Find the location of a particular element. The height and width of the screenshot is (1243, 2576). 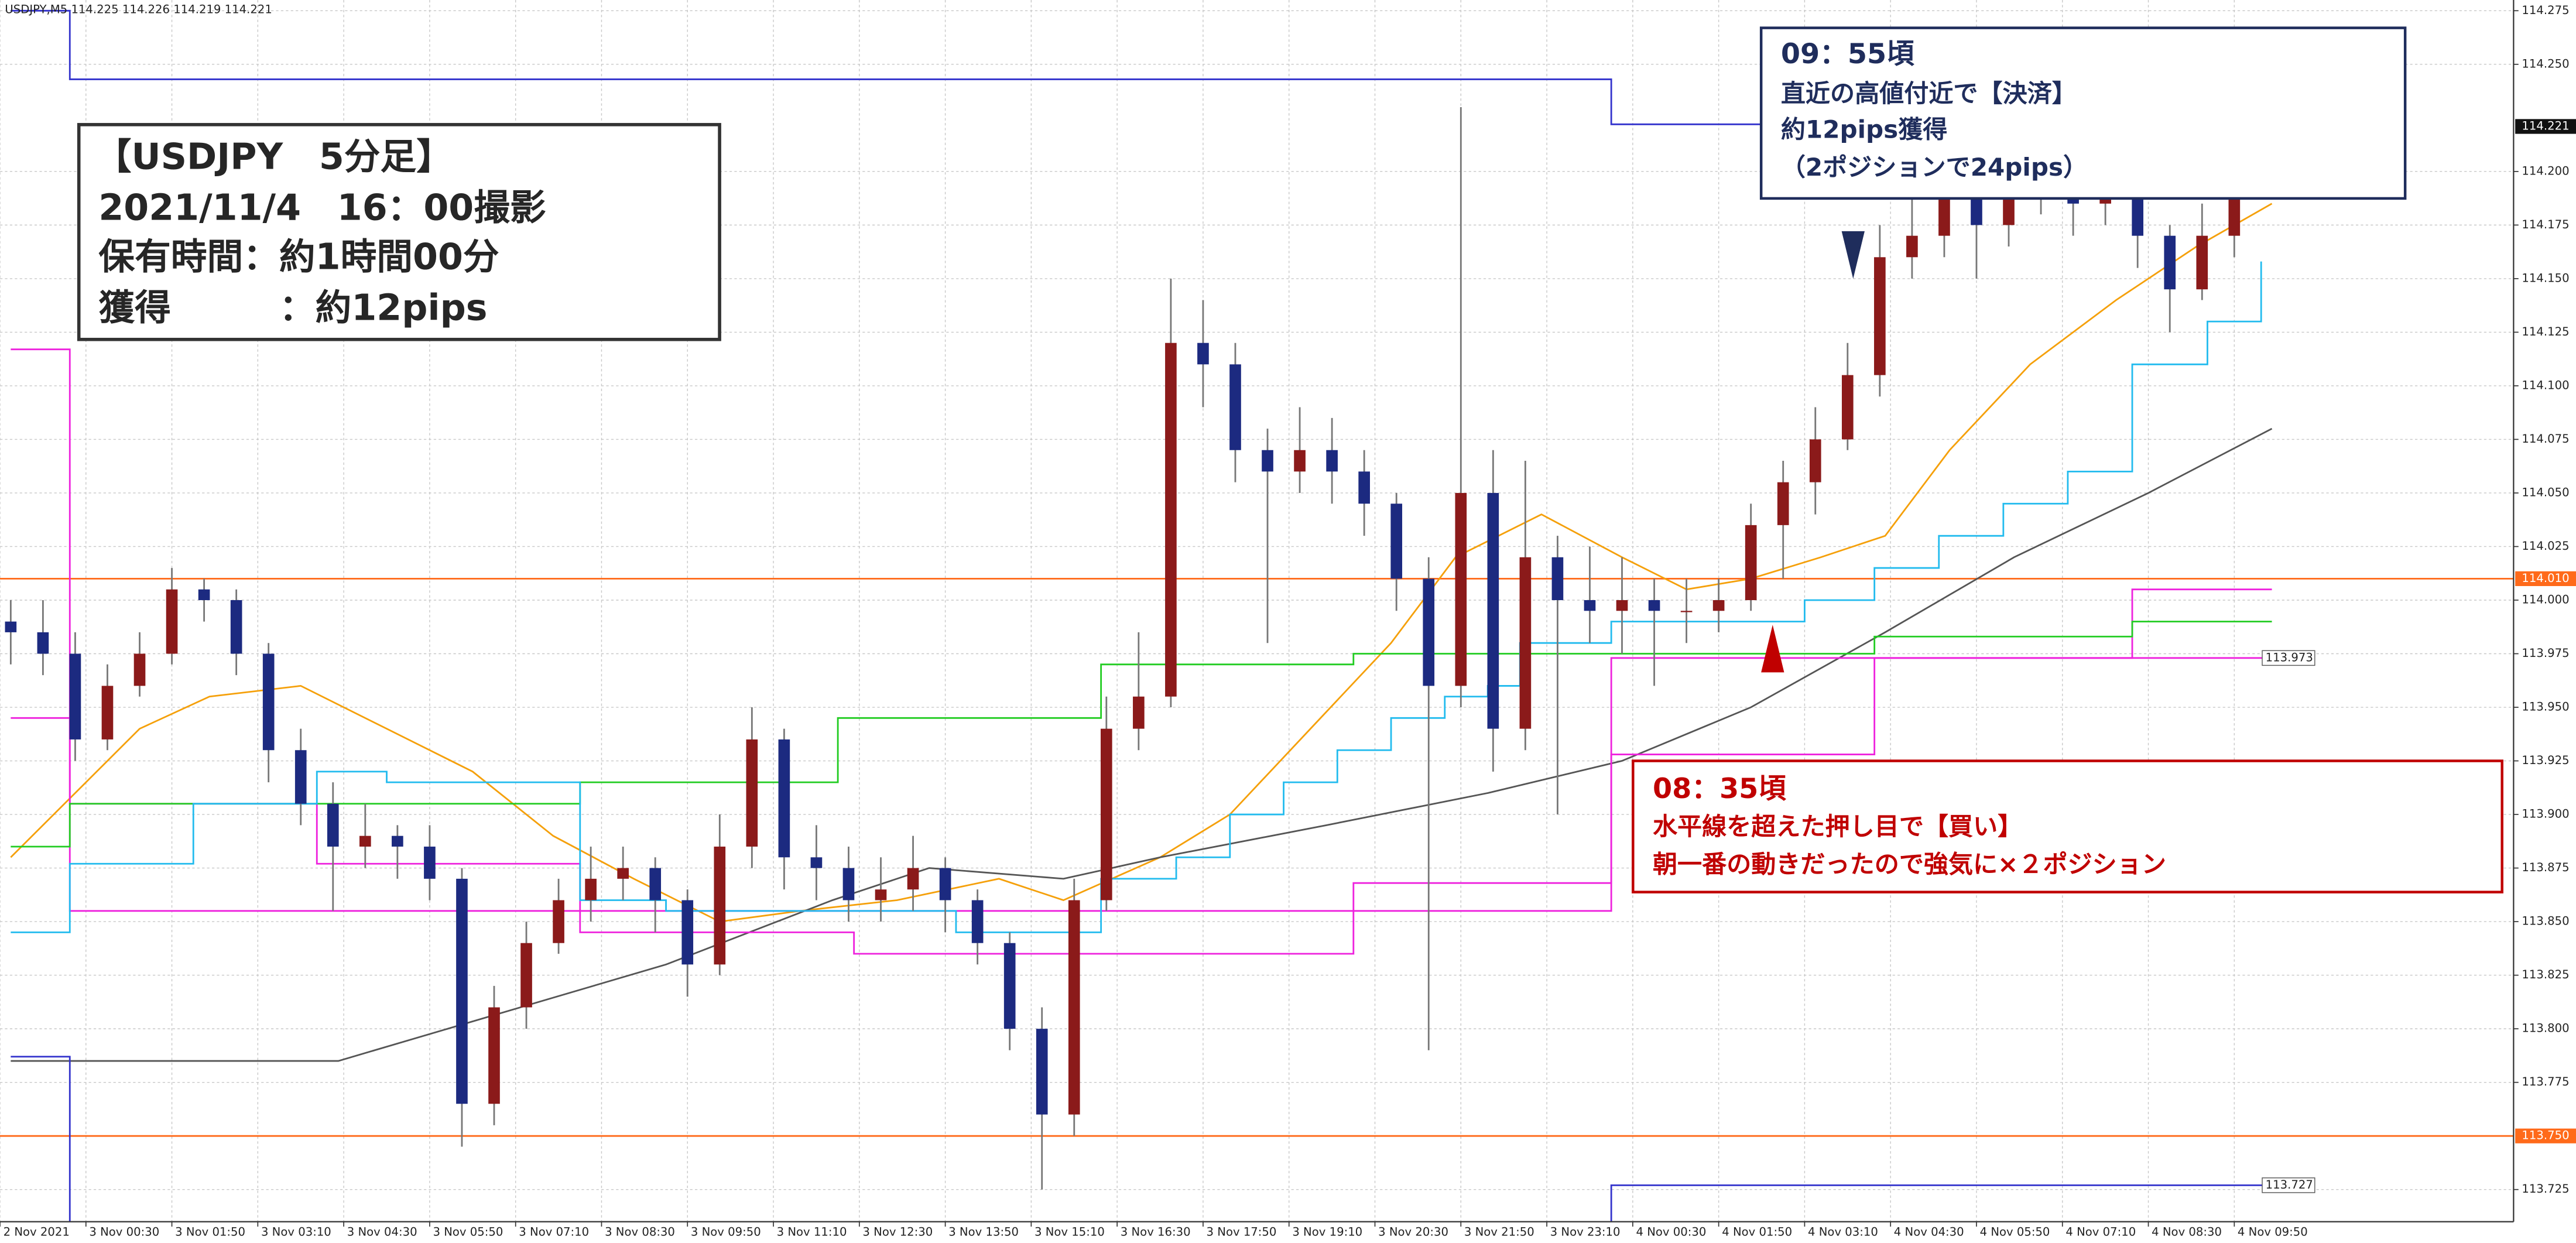

current-price-box is located at coordinates (2545, 126).